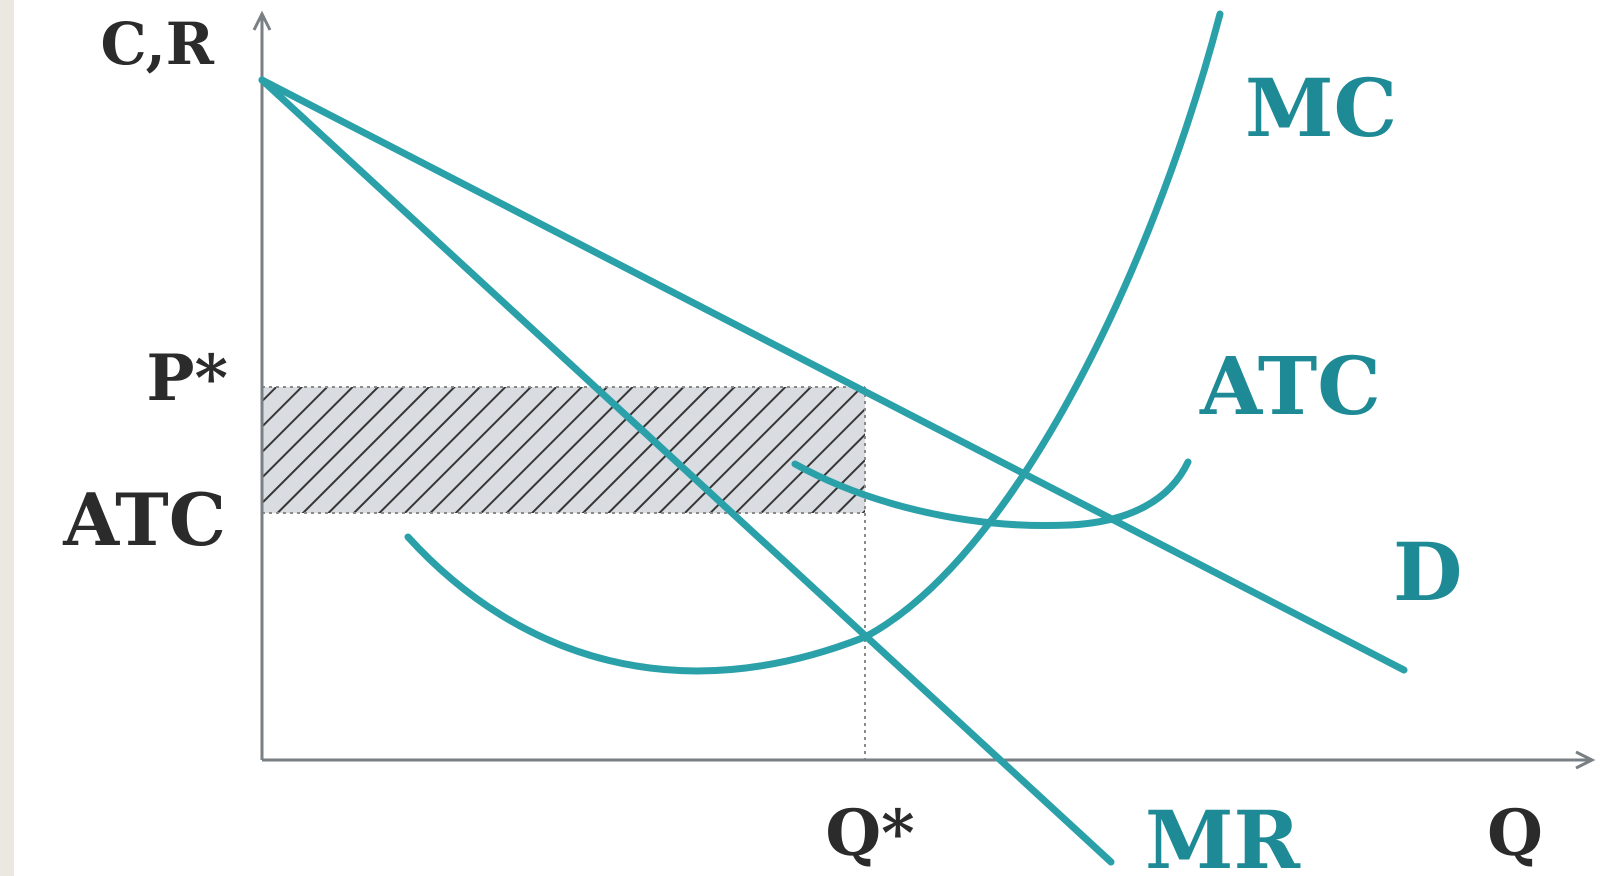 The image size is (1602, 876). Describe the element at coordinates (1585, 760) in the screenshot. I see `x-axis-arrow` at that location.